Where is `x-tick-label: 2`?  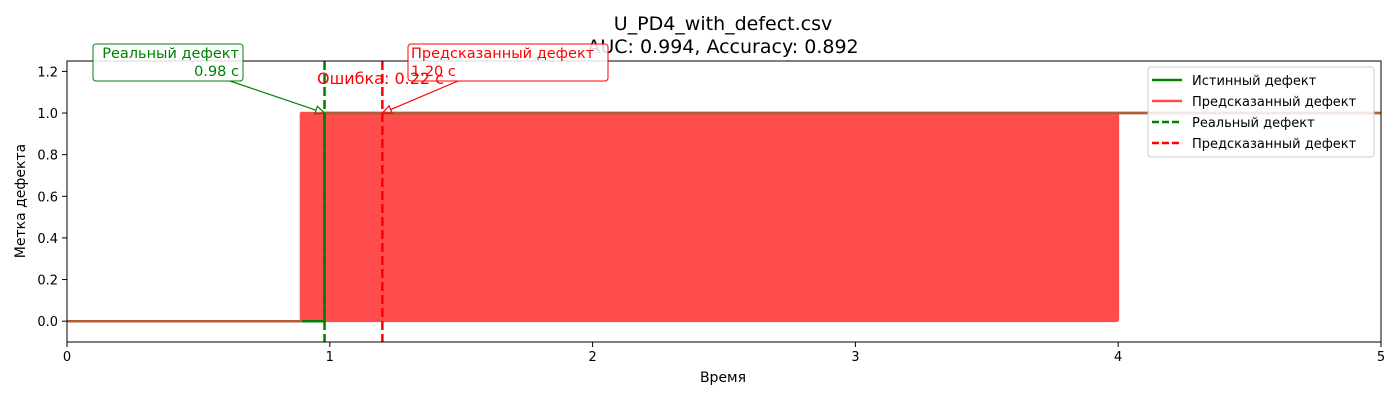 x-tick-label: 2 is located at coordinates (592, 357).